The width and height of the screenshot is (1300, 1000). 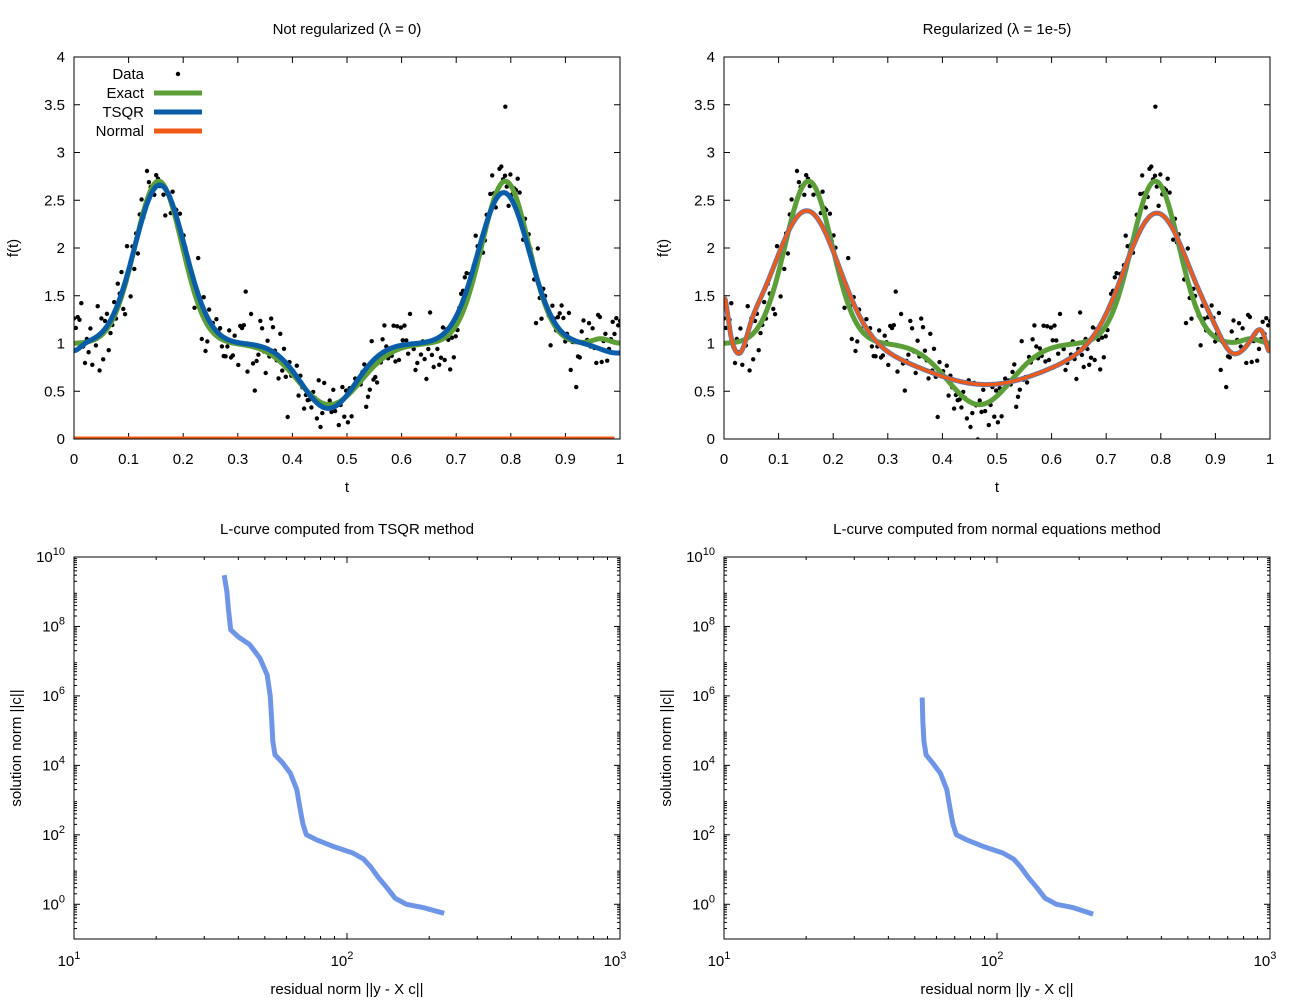 What do you see at coordinates (120, 131) in the screenshot?
I see `legend-label-normal: Normal` at bounding box center [120, 131].